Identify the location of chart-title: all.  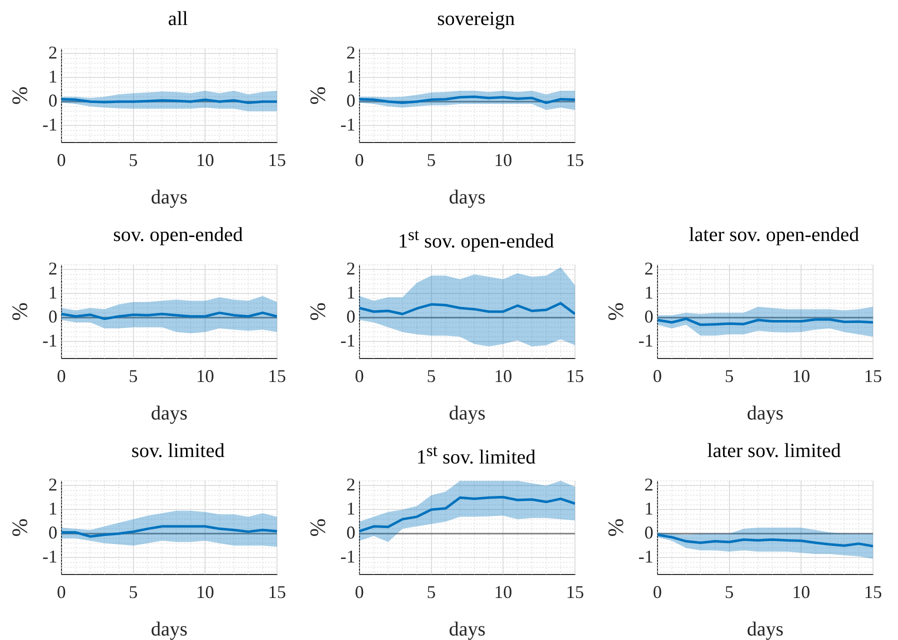
(178, 19).